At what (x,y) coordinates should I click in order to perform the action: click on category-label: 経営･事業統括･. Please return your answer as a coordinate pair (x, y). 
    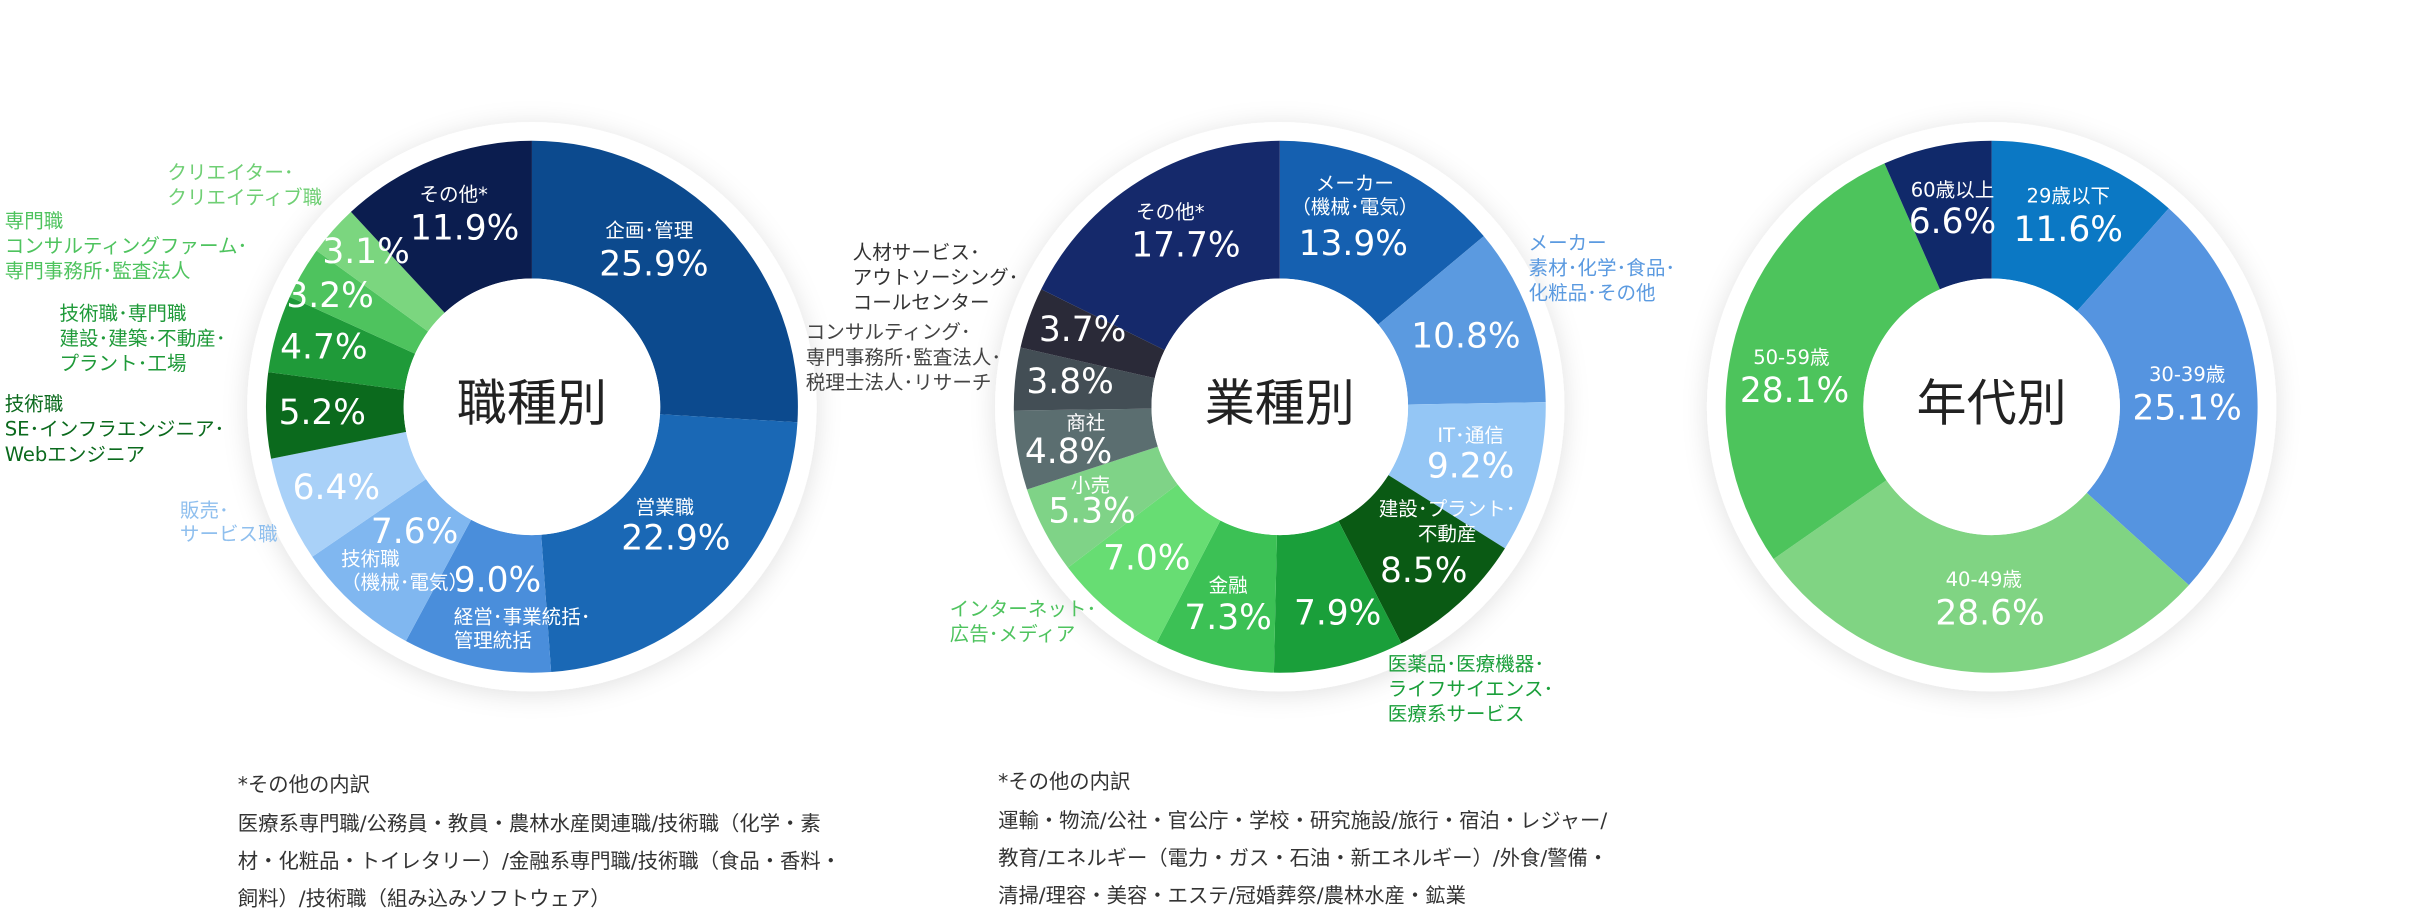
    Looking at the image, I should click on (522, 616).